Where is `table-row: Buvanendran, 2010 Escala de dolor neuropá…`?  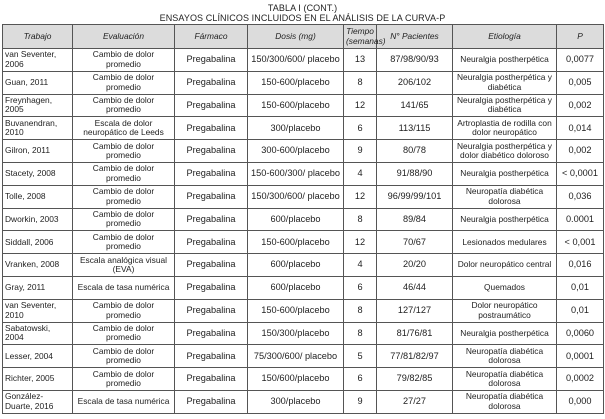 table-row: Buvanendran, 2010 Escala de dolor neuropá… is located at coordinates (303, 128).